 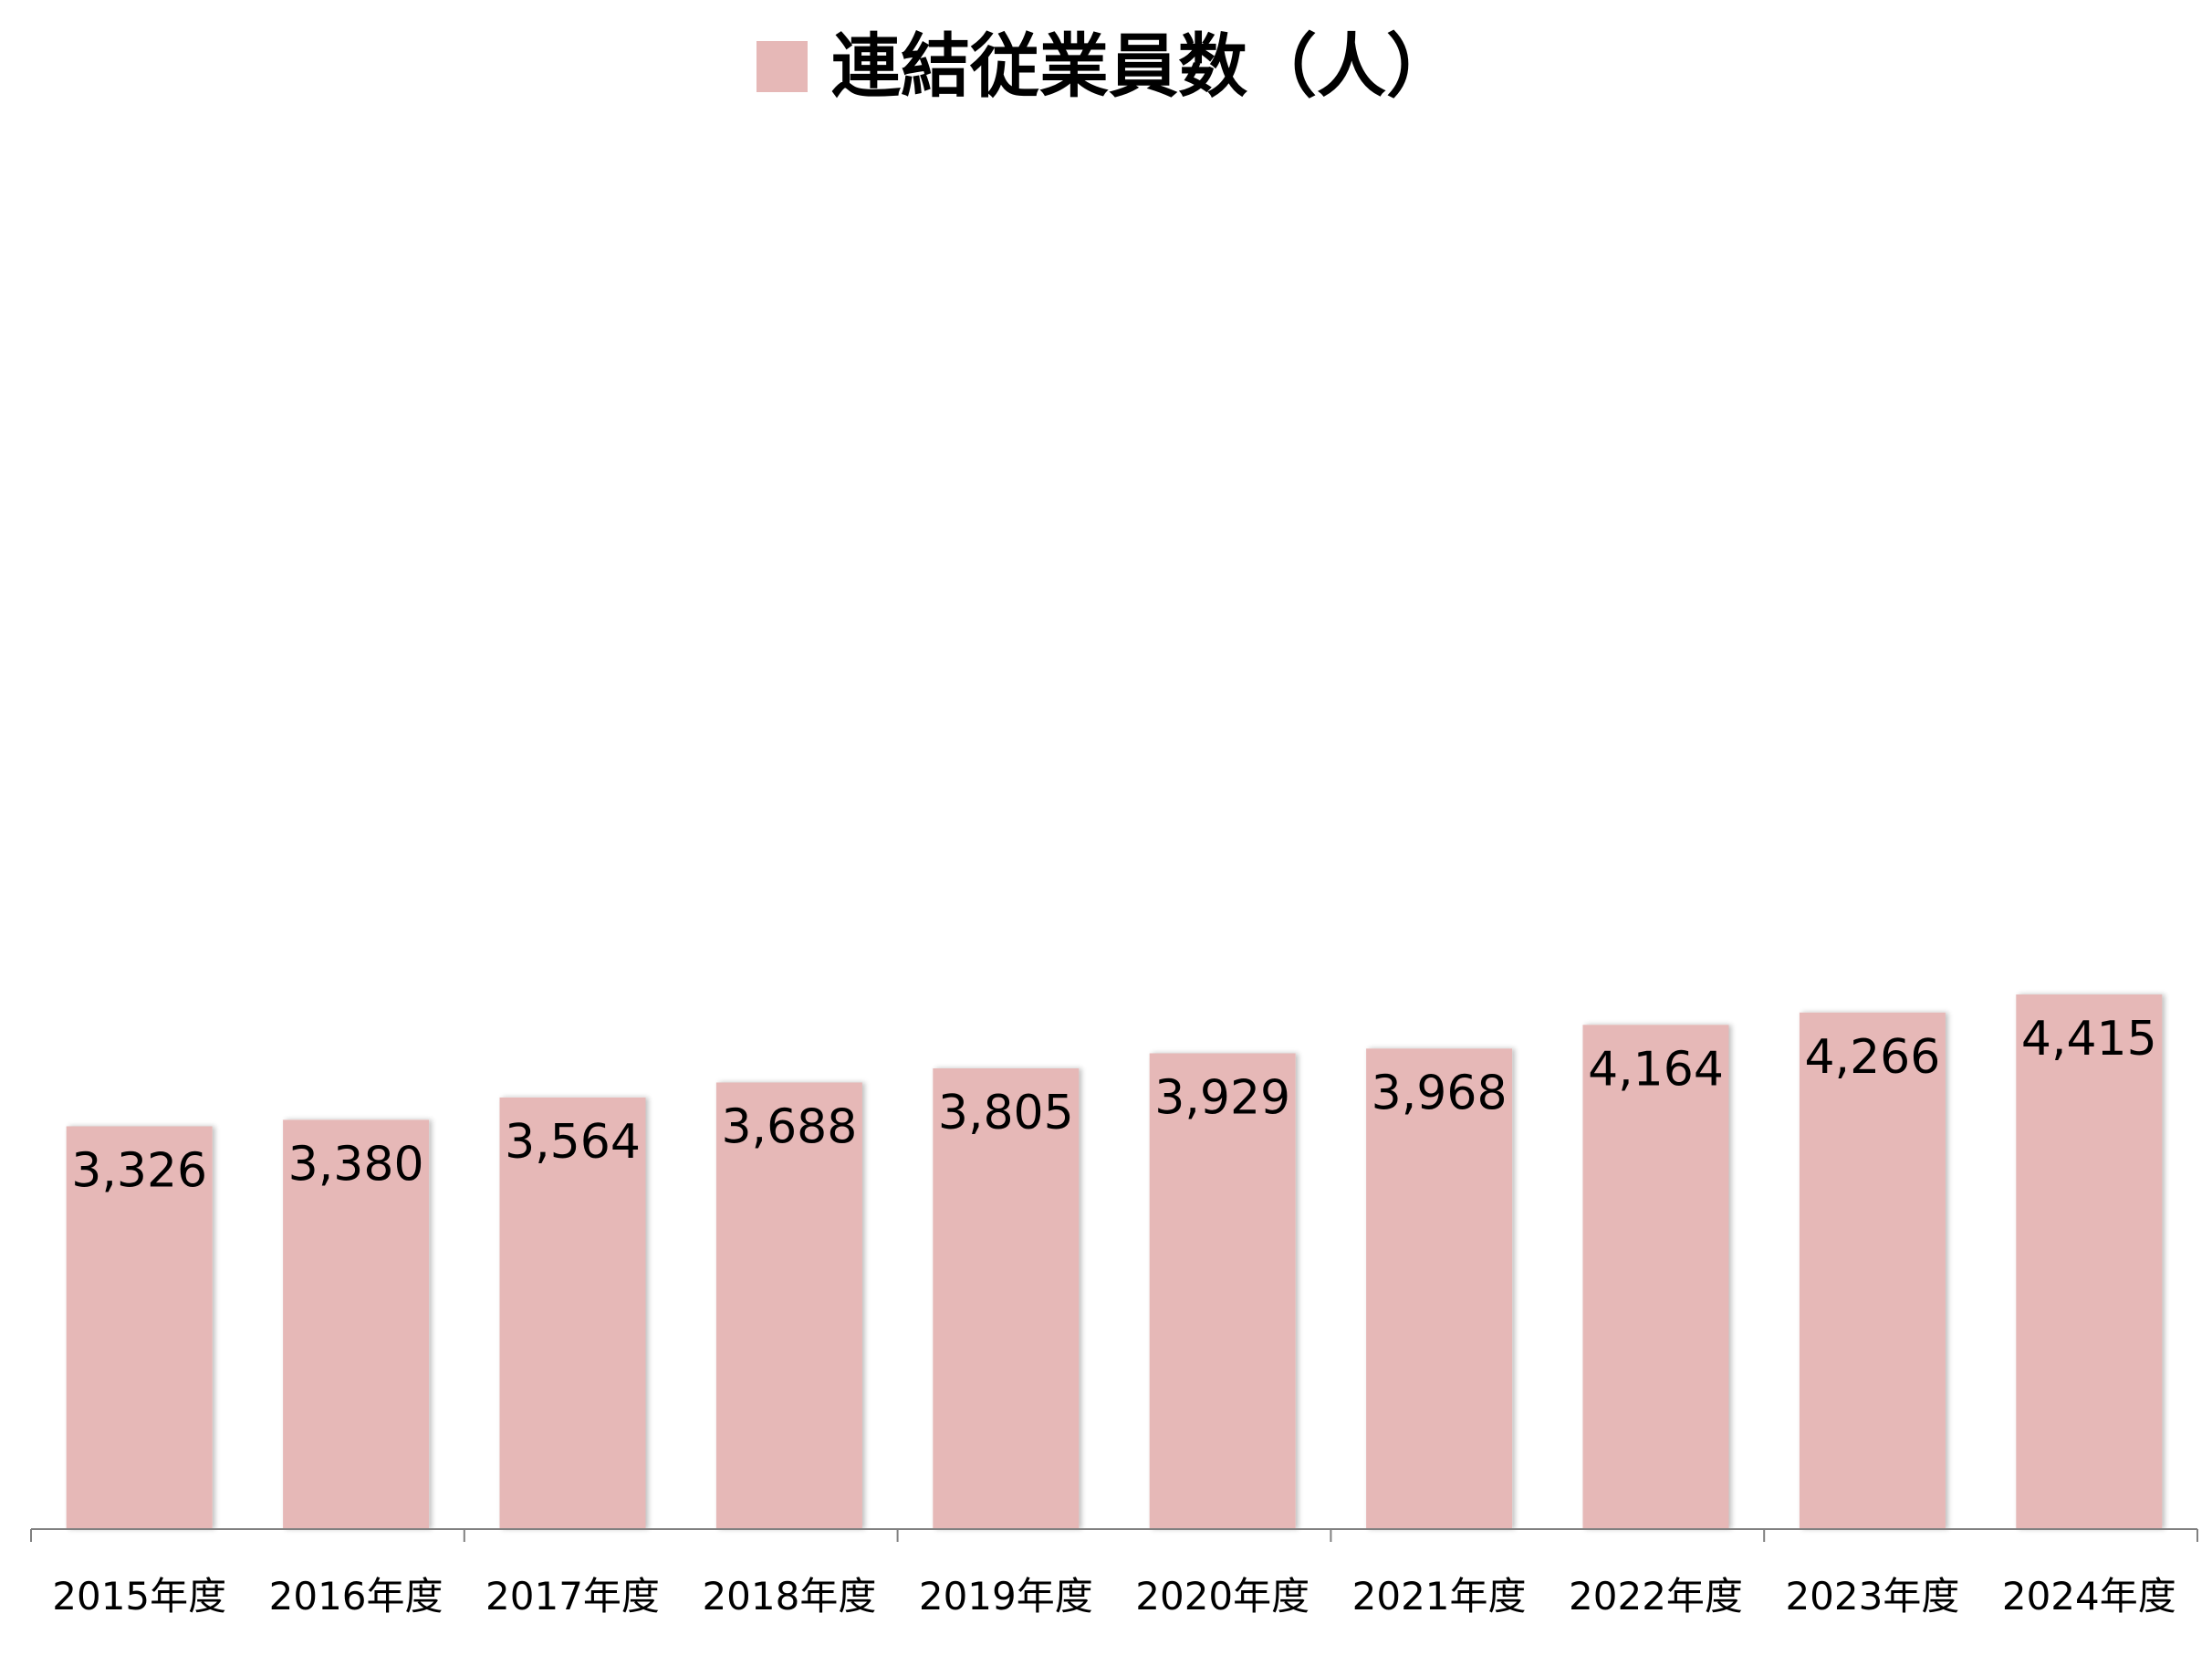 What do you see at coordinates (1006, 1113) in the screenshot?
I see `value-label: 3,805` at bounding box center [1006, 1113].